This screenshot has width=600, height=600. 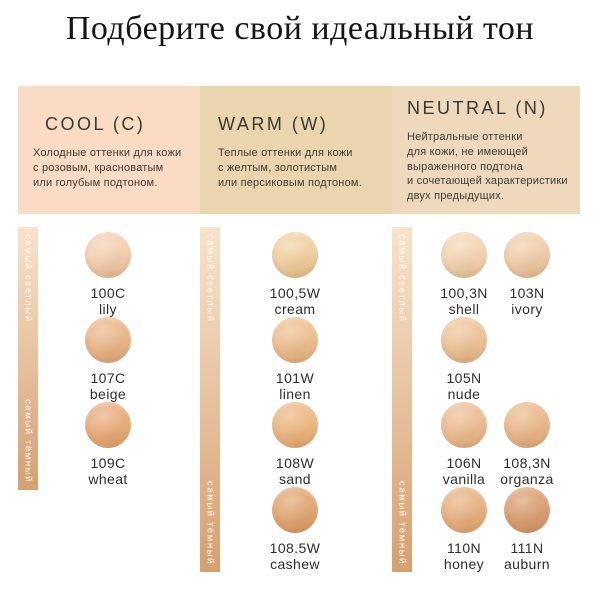 I want to click on lightness-scale-bar-neutral: самый светлый самый тёмный, so click(x=402, y=399).